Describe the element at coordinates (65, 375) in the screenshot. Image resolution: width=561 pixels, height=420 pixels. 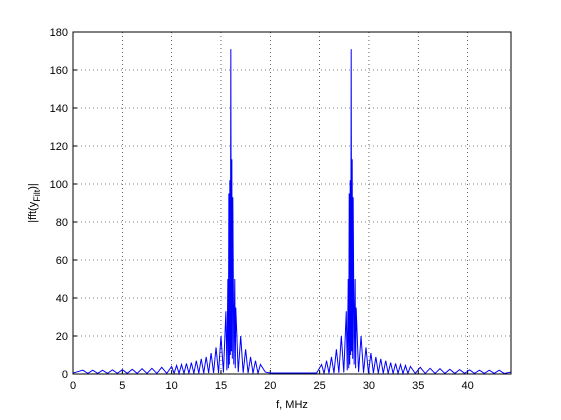
I see `y-tick-label: 0` at that location.